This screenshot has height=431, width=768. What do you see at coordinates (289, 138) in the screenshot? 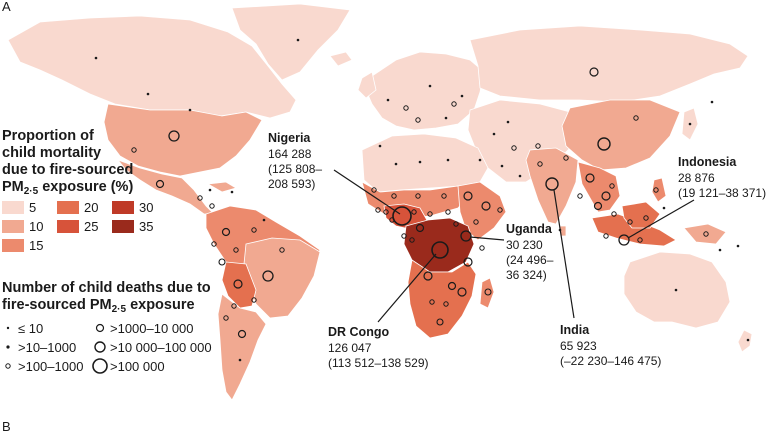
I see `svg-text: Nigeria` at bounding box center [289, 138].